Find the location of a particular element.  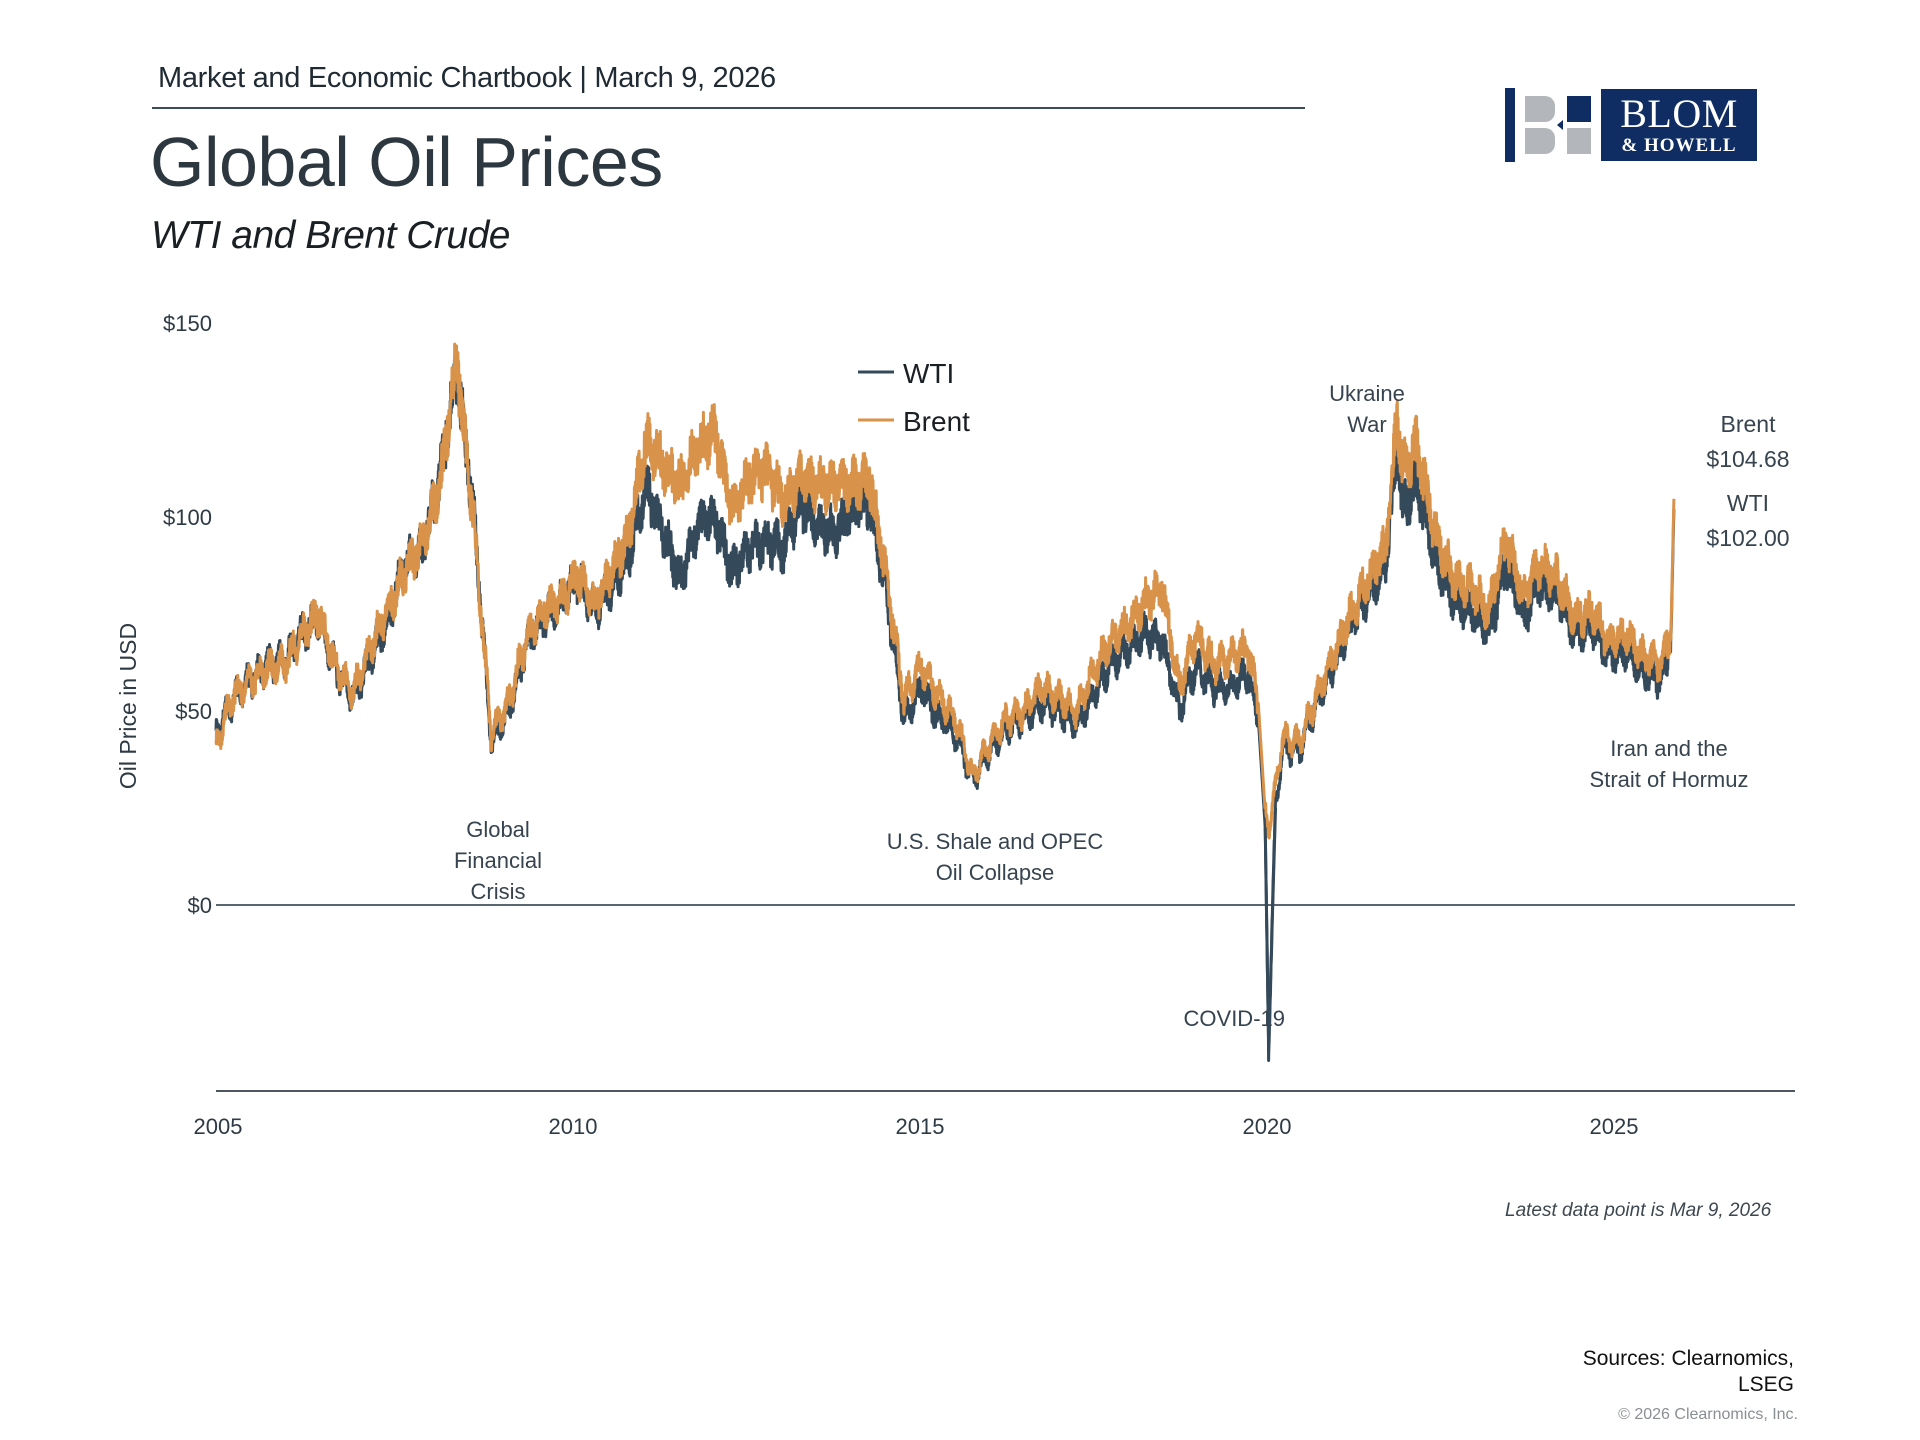

y-axis-ticks: $0 $50 $100 $150 is located at coordinates (187, 614).